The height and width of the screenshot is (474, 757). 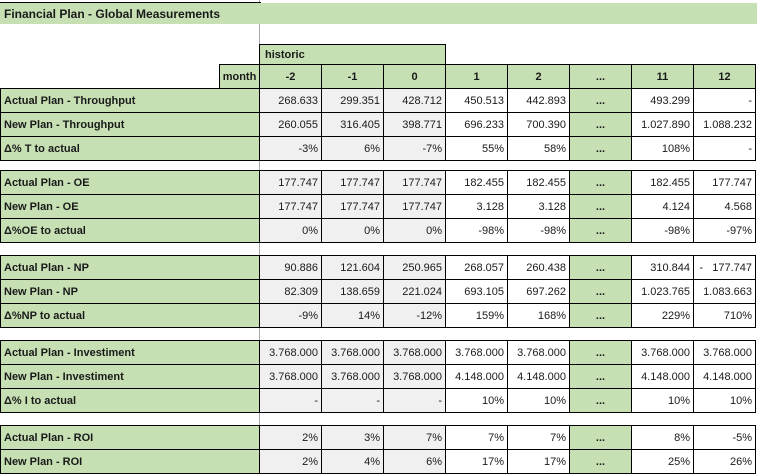 What do you see at coordinates (539, 268) in the screenshot?
I see `value-cell: 260.438` at bounding box center [539, 268].